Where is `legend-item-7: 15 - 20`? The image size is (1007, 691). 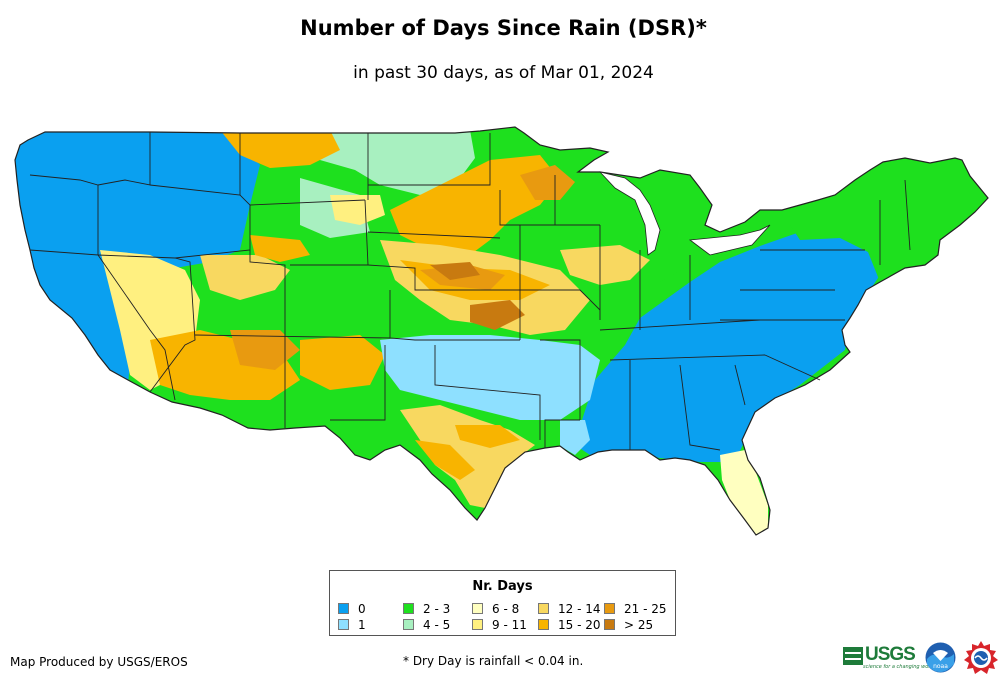
legend-item-7: 15 - 20 is located at coordinates (569, 625).